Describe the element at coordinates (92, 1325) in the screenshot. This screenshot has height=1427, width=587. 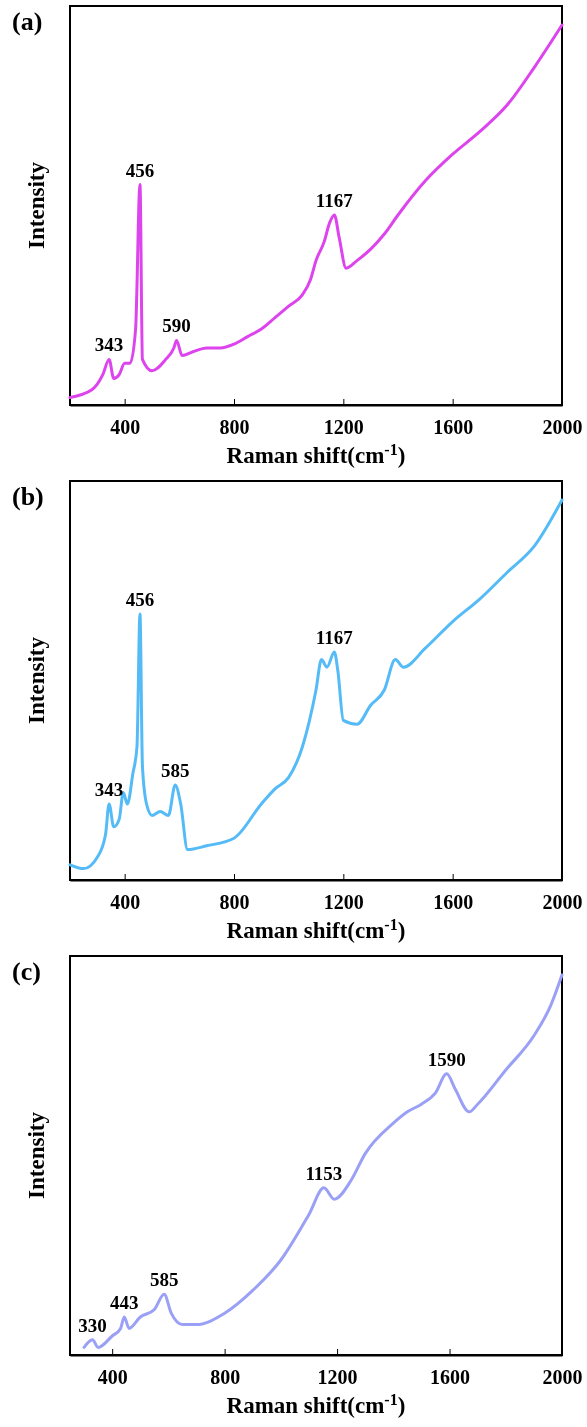
I see `annotation: 330` at that location.